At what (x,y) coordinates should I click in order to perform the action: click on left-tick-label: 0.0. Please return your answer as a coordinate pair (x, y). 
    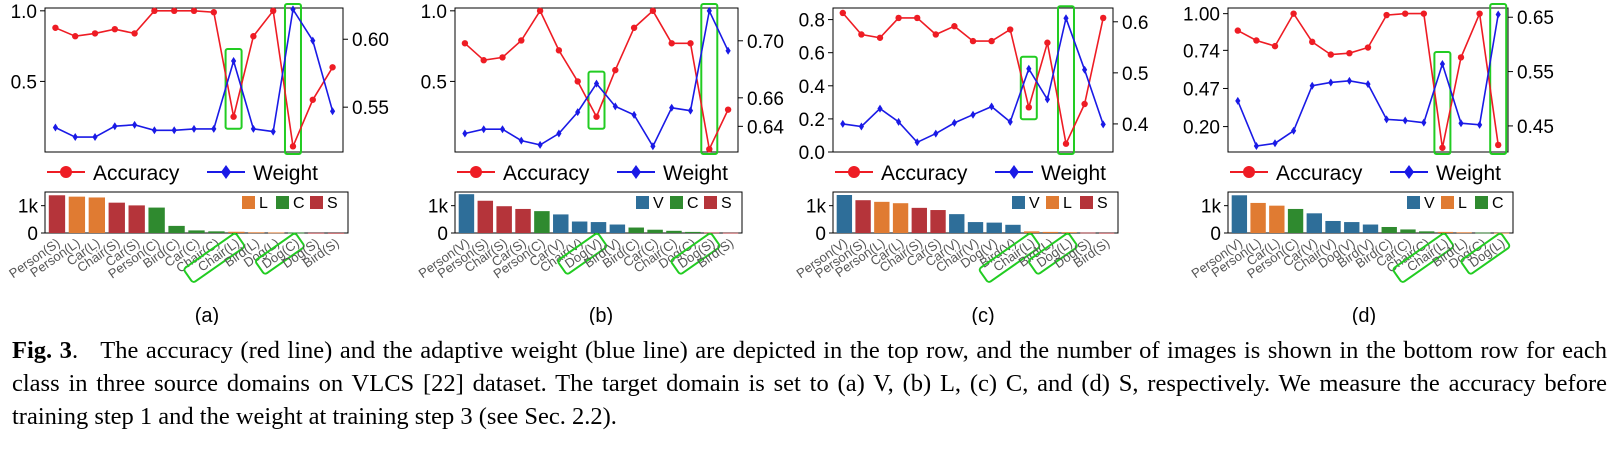
    Looking at the image, I should click on (812, 153).